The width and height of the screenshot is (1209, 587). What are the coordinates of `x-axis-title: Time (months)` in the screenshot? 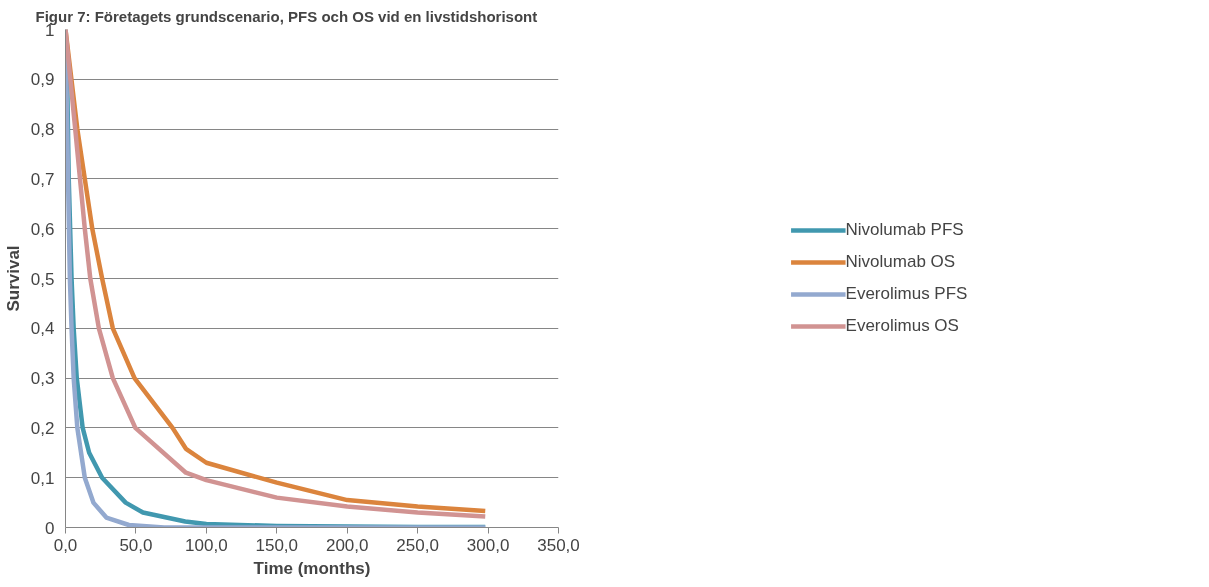 It's located at (312, 568).